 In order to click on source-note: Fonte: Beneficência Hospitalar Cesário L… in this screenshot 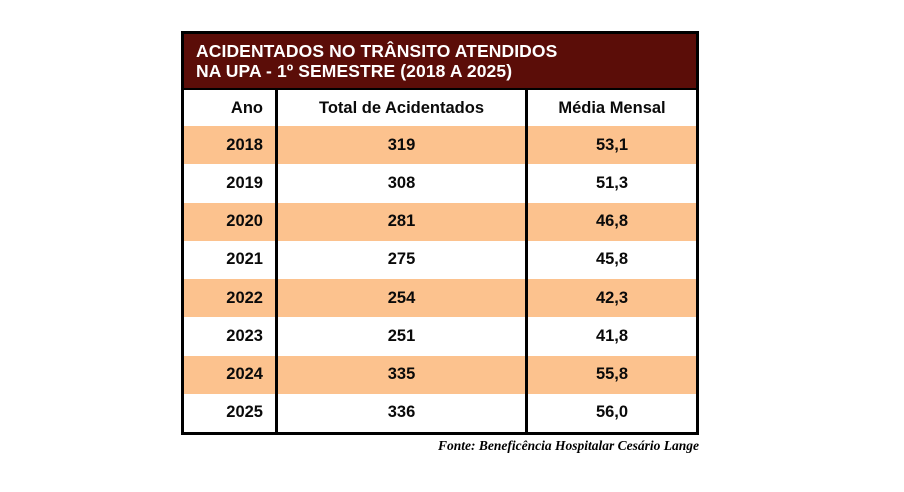, I will do `click(568, 445)`.